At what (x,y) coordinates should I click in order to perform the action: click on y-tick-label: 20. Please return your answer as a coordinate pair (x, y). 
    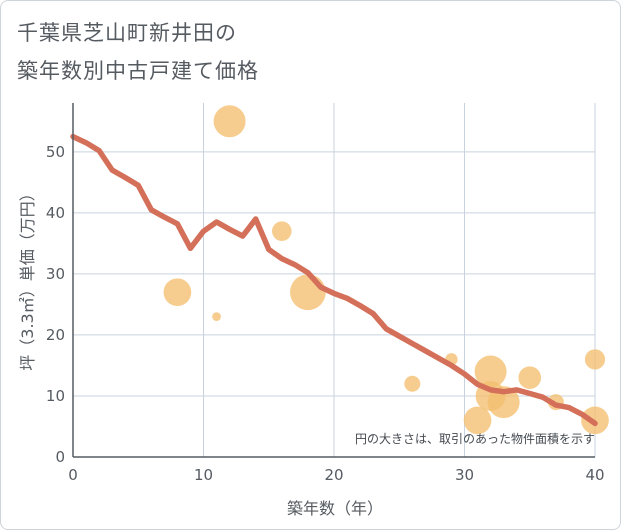
    Looking at the image, I should click on (55, 335).